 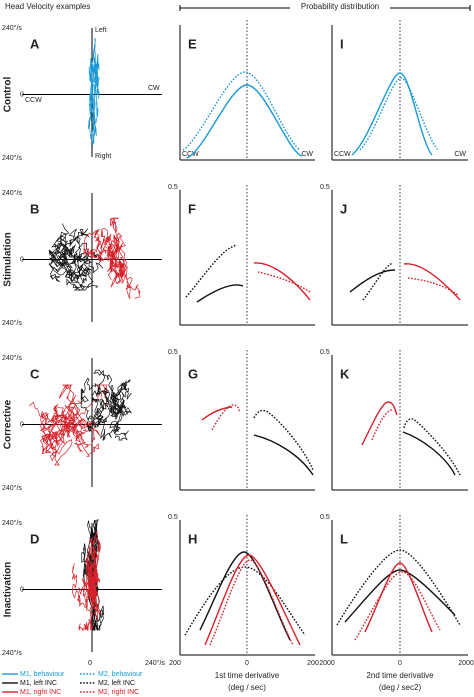 What do you see at coordinates (342, 43) in the screenshot?
I see `panel-letter: I` at bounding box center [342, 43].